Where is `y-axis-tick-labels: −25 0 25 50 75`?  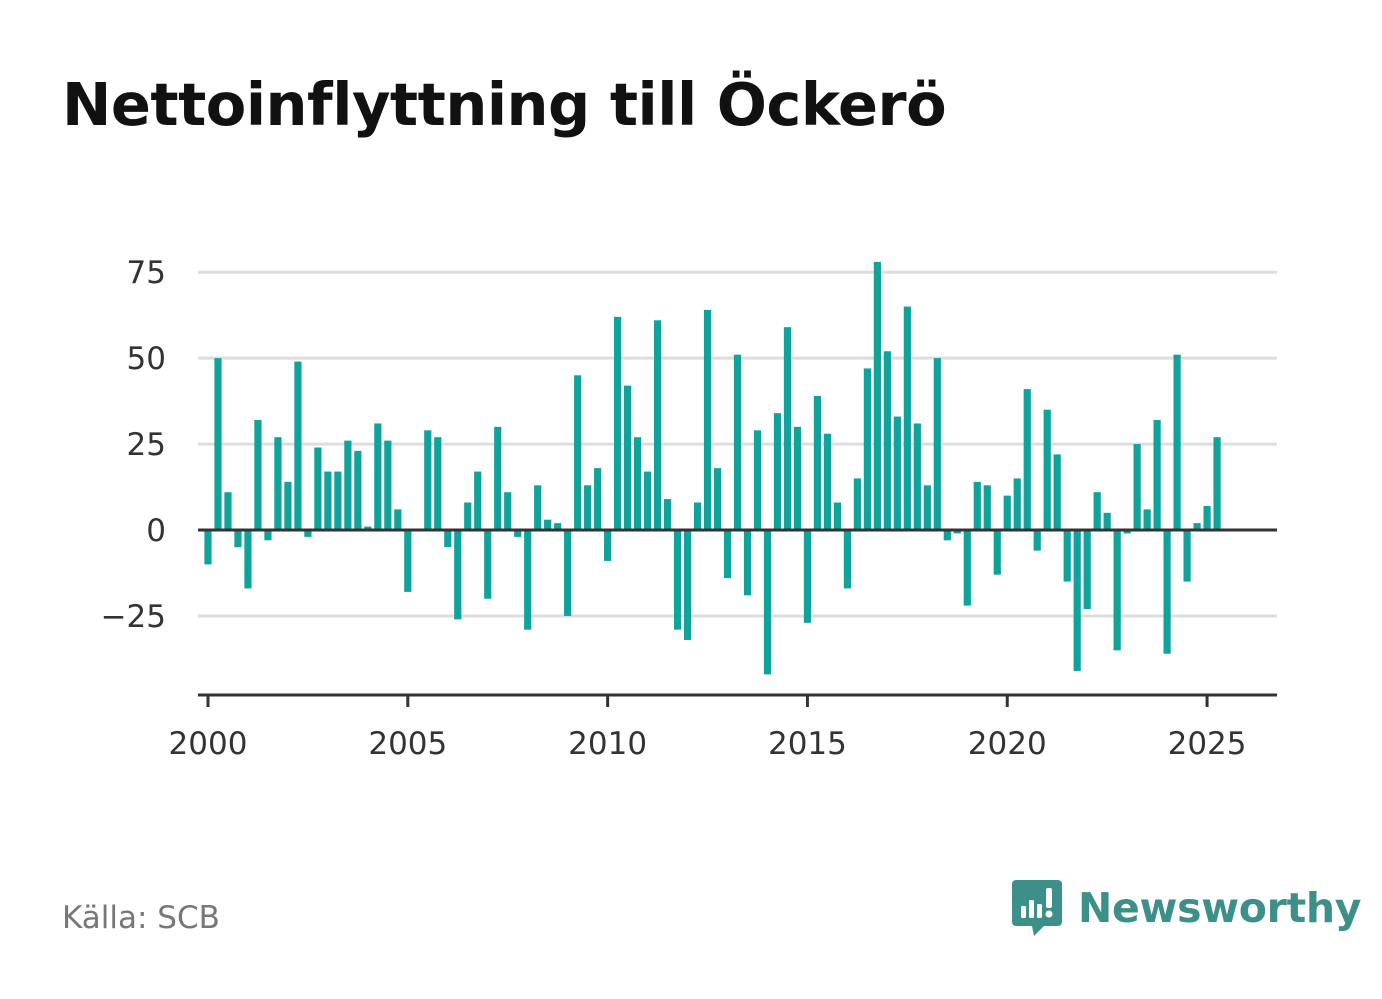 y-axis-tick-labels: −25 0 25 50 75 is located at coordinates (133, 445).